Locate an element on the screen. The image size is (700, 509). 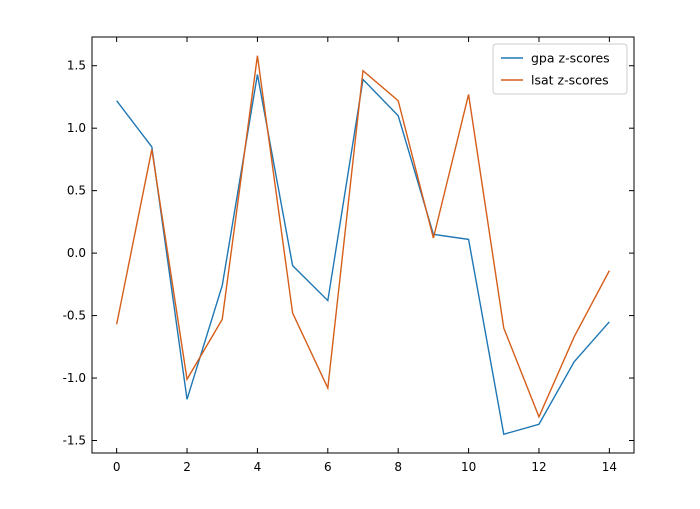
legend-label: gpa z-scores is located at coordinates (570, 58).